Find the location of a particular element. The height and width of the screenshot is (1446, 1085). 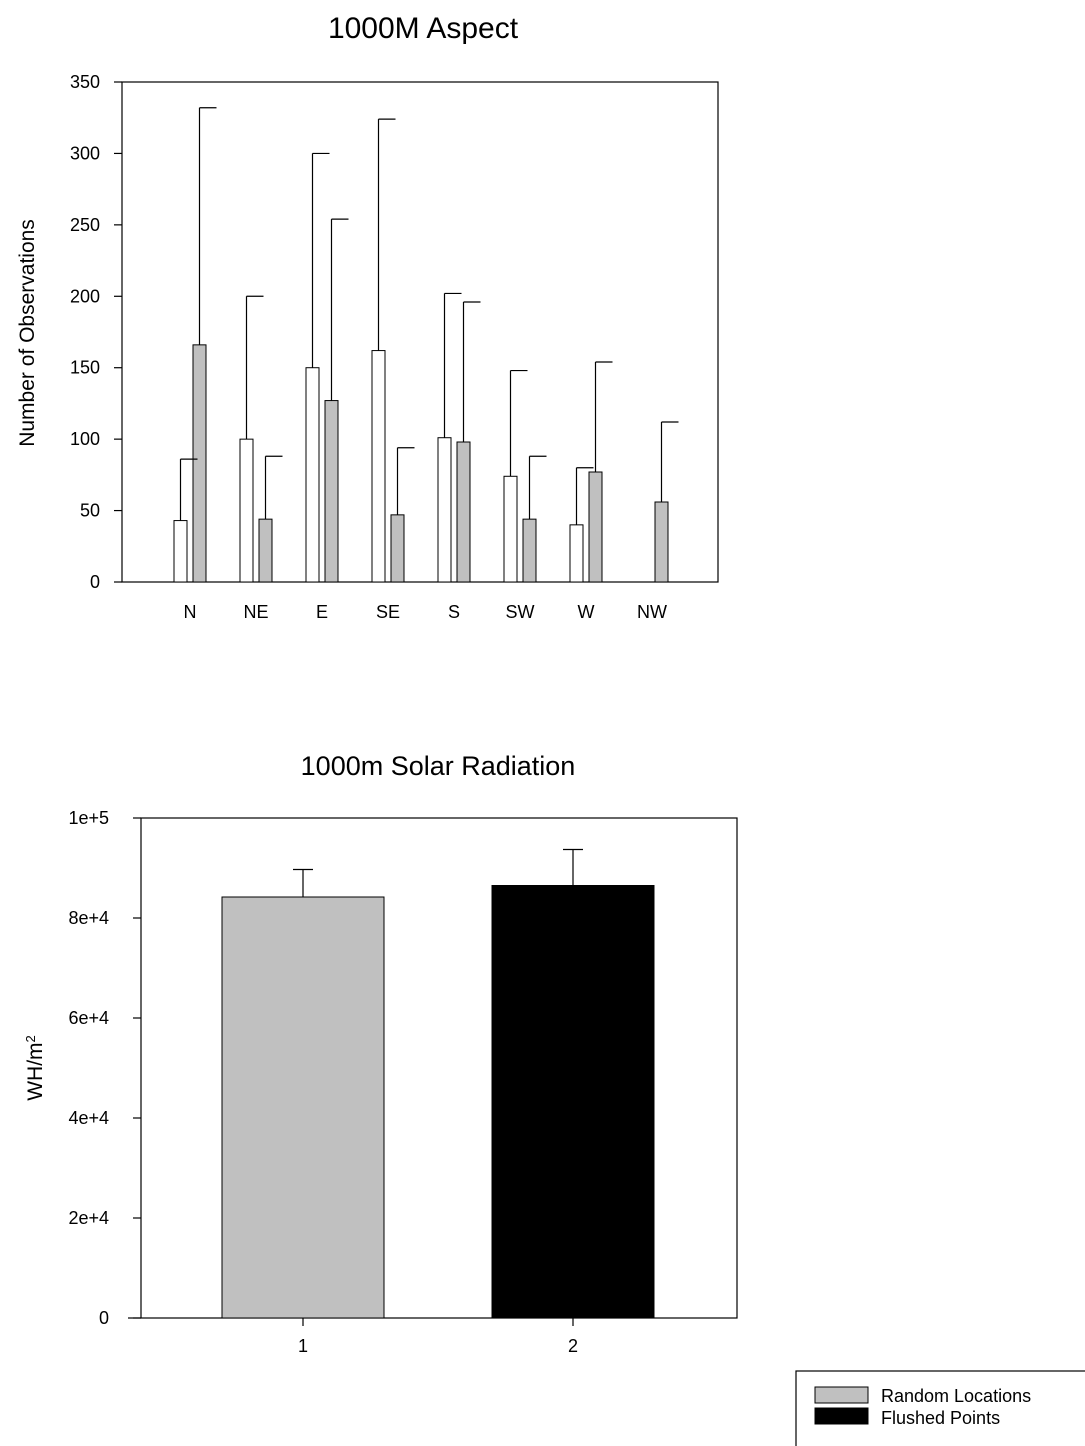

solar-y-tick-label: 0 is located at coordinates (104, 1318).